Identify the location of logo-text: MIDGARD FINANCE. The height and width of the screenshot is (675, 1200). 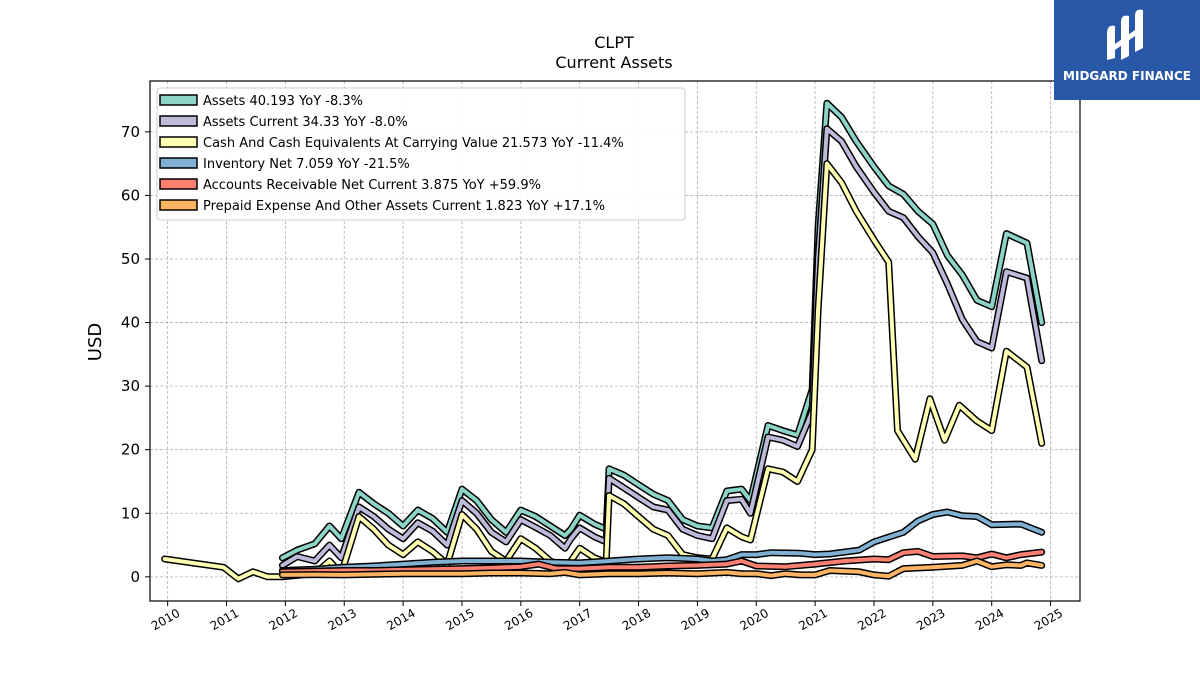
(1127, 76).